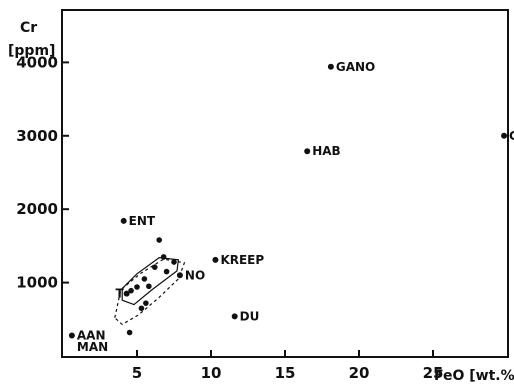  What do you see at coordinates (37, 62) in the screenshot?
I see `y-tick-label: 4000` at bounding box center [37, 62].